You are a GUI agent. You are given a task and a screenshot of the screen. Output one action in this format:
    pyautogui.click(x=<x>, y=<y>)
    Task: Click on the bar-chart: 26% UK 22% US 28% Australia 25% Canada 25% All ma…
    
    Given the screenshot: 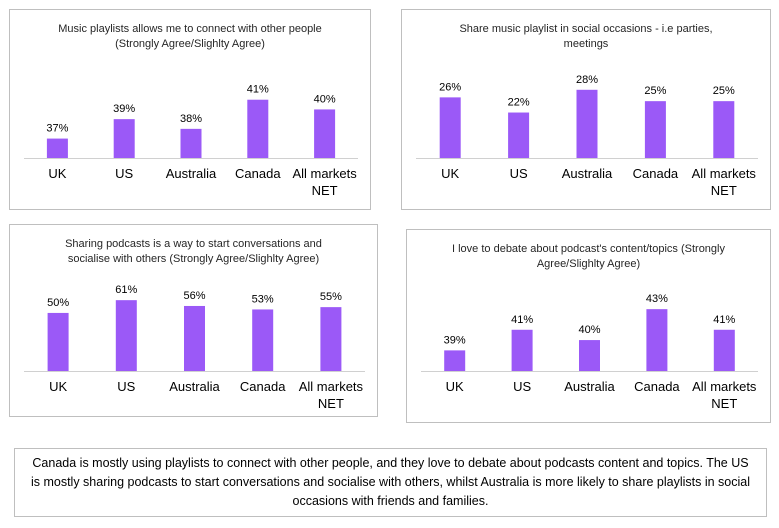 What is the action you would take?
    pyautogui.click(x=587, y=136)
    